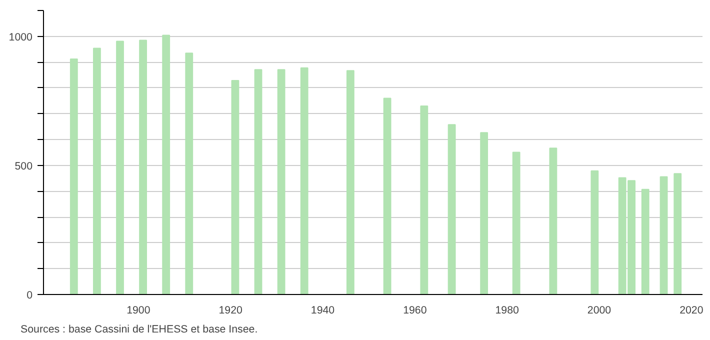 The image size is (710, 340). I want to click on x-tick-label: 2020, so click(692, 310).